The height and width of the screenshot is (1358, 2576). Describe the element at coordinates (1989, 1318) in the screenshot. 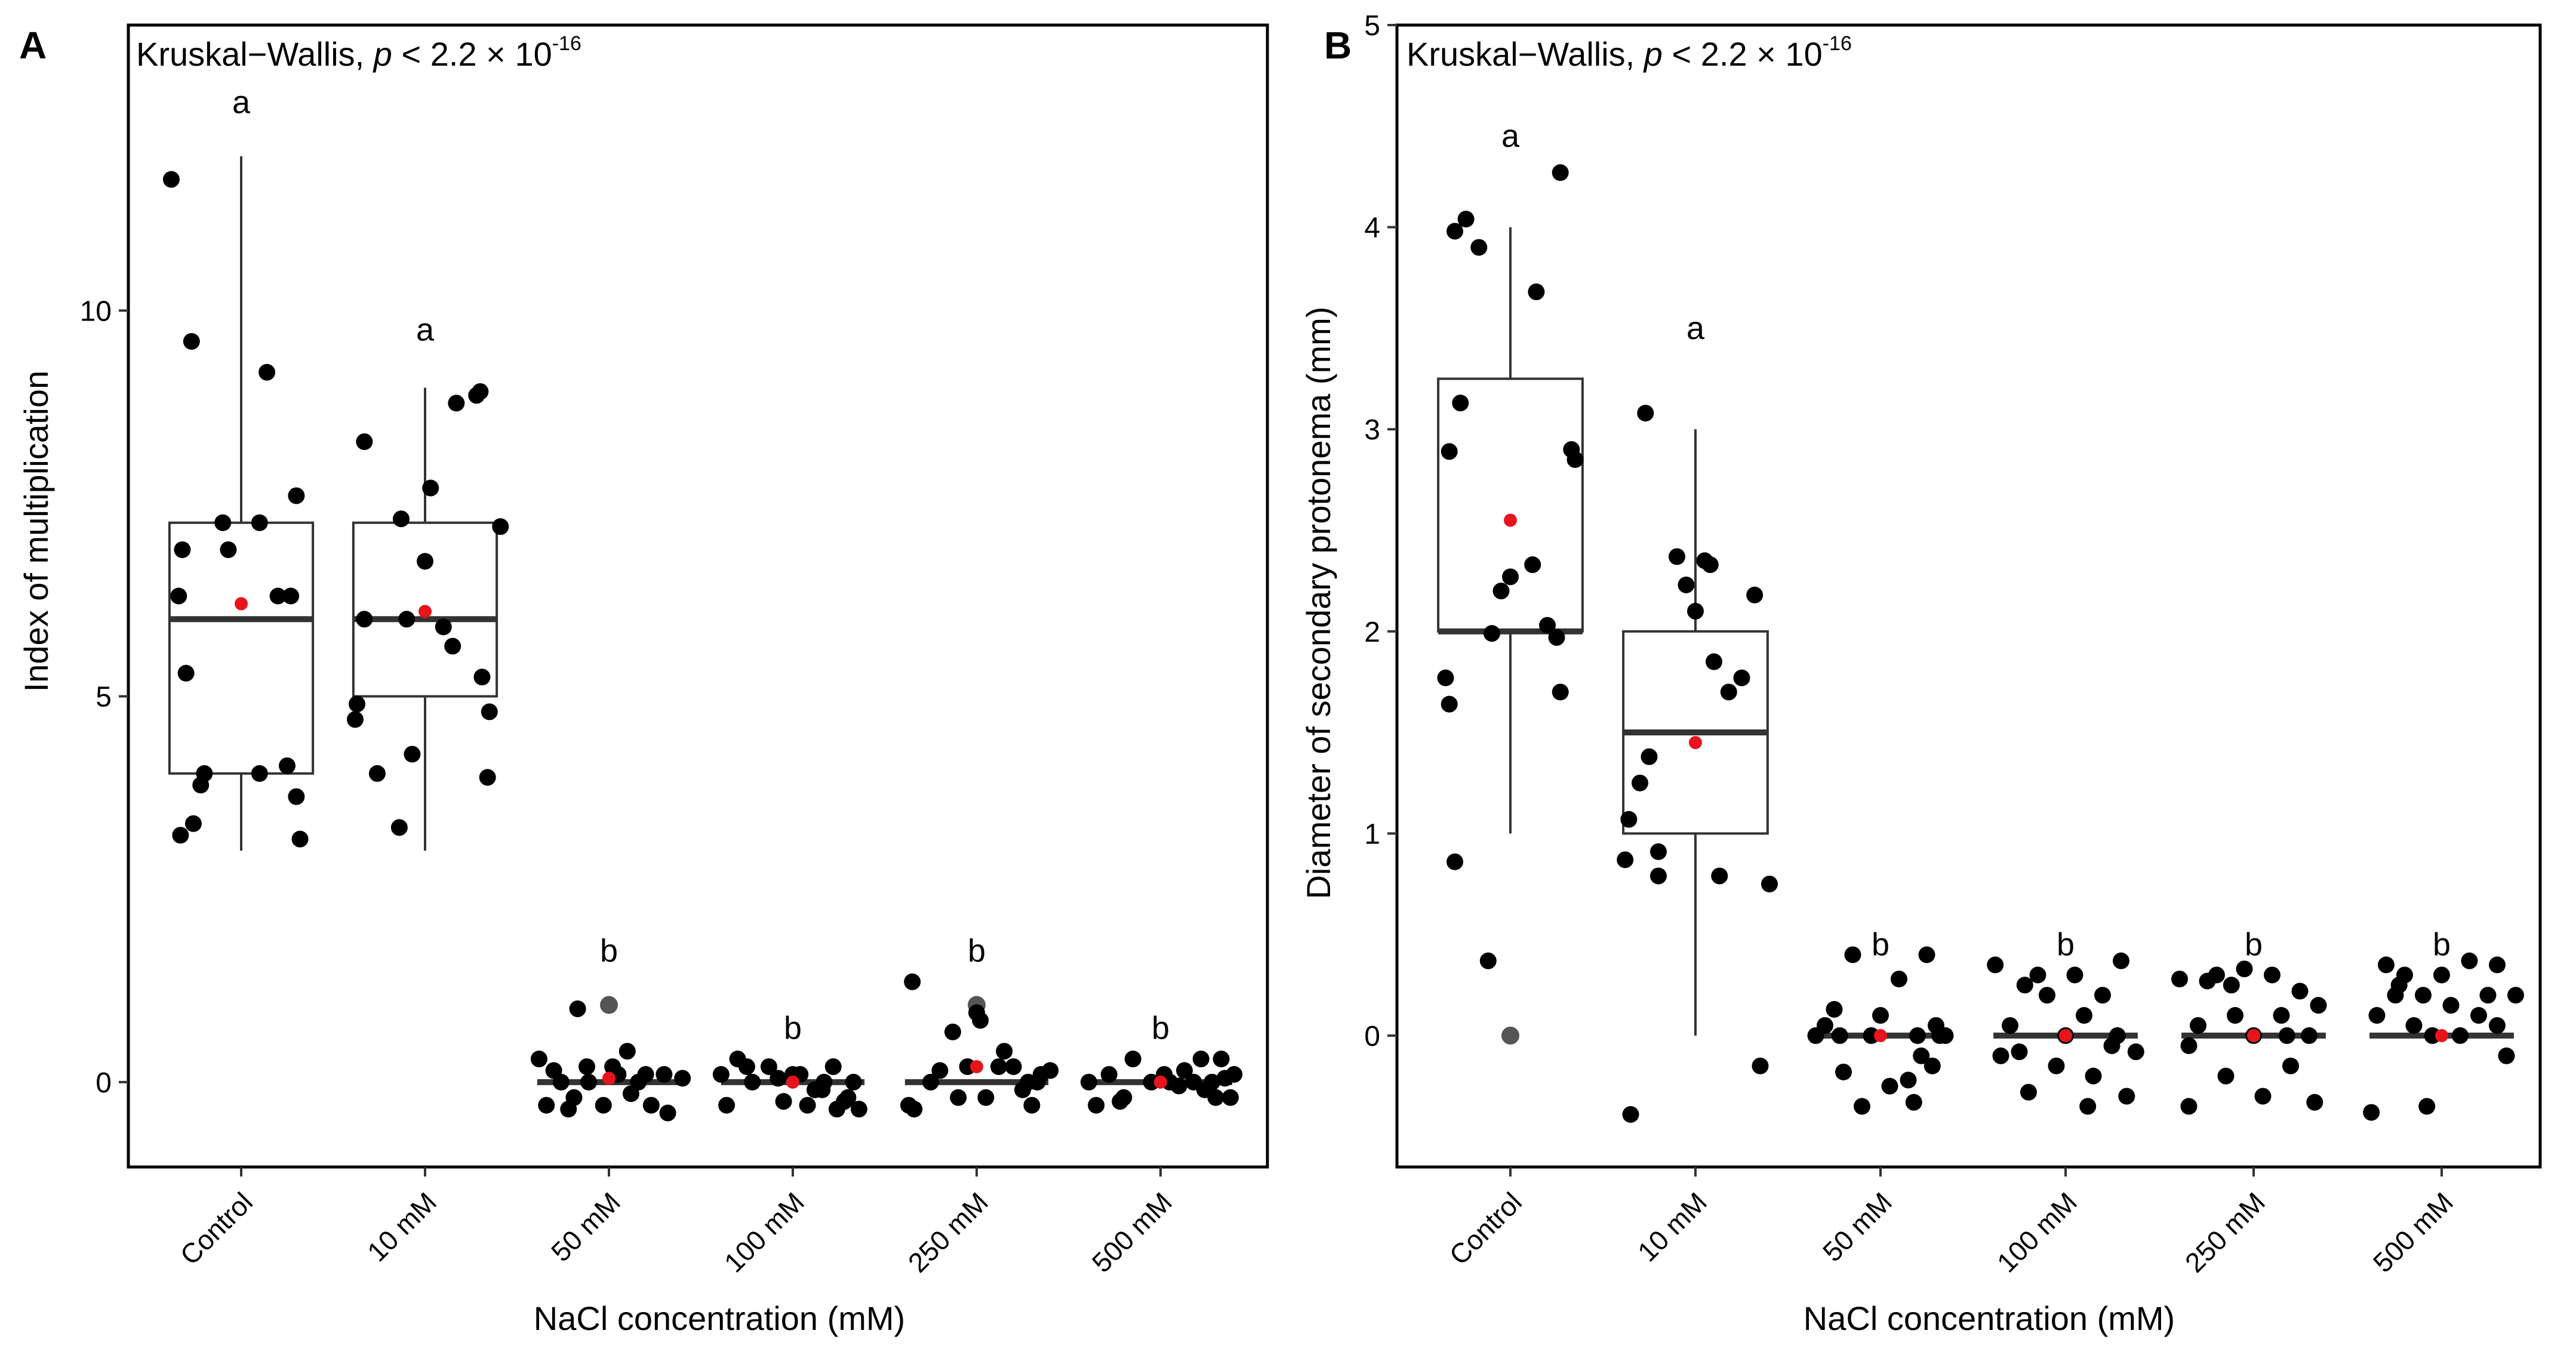

I see `x-axis-label: NaCl concentration (mM)` at that location.